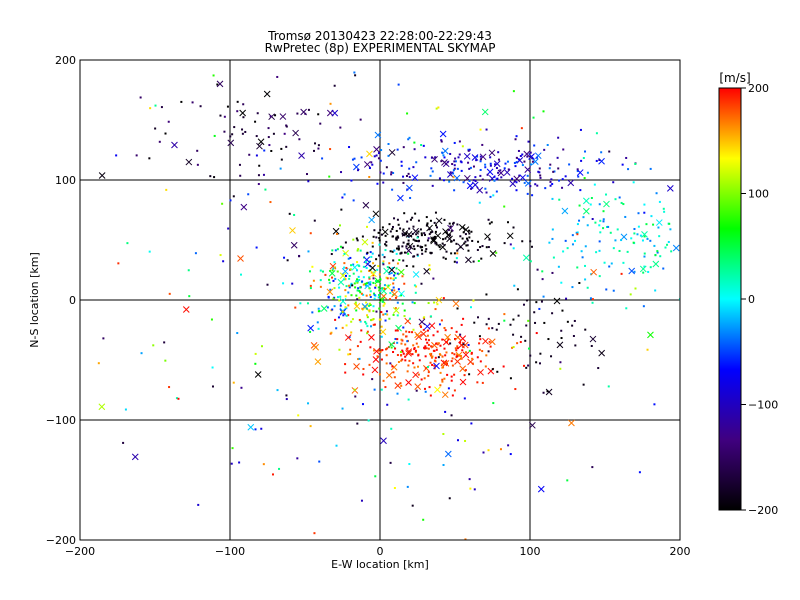 The width and height of the screenshot is (800, 600). Describe the element at coordinates (65, 60) in the screenshot. I see `y-tick-label: 200` at that location.